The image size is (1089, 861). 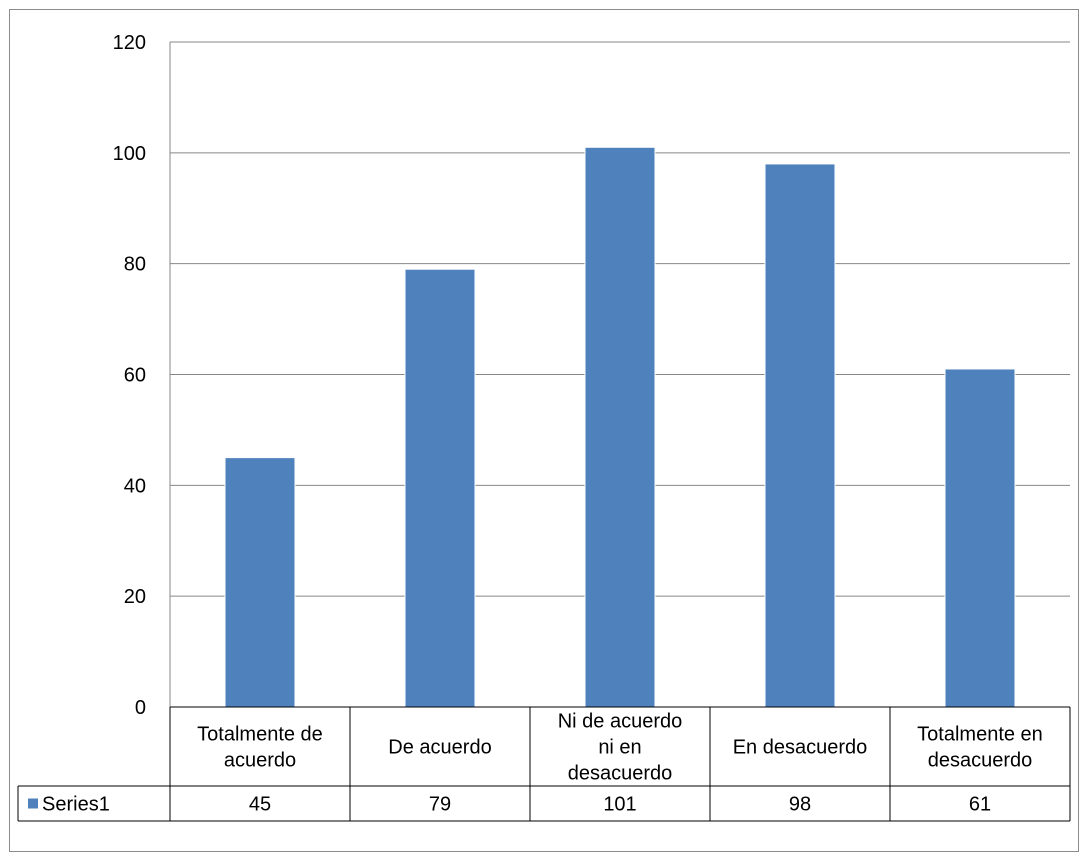 What do you see at coordinates (800, 748) in the screenshot?
I see `category-label: En desacuerdo` at bounding box center [800, 748].